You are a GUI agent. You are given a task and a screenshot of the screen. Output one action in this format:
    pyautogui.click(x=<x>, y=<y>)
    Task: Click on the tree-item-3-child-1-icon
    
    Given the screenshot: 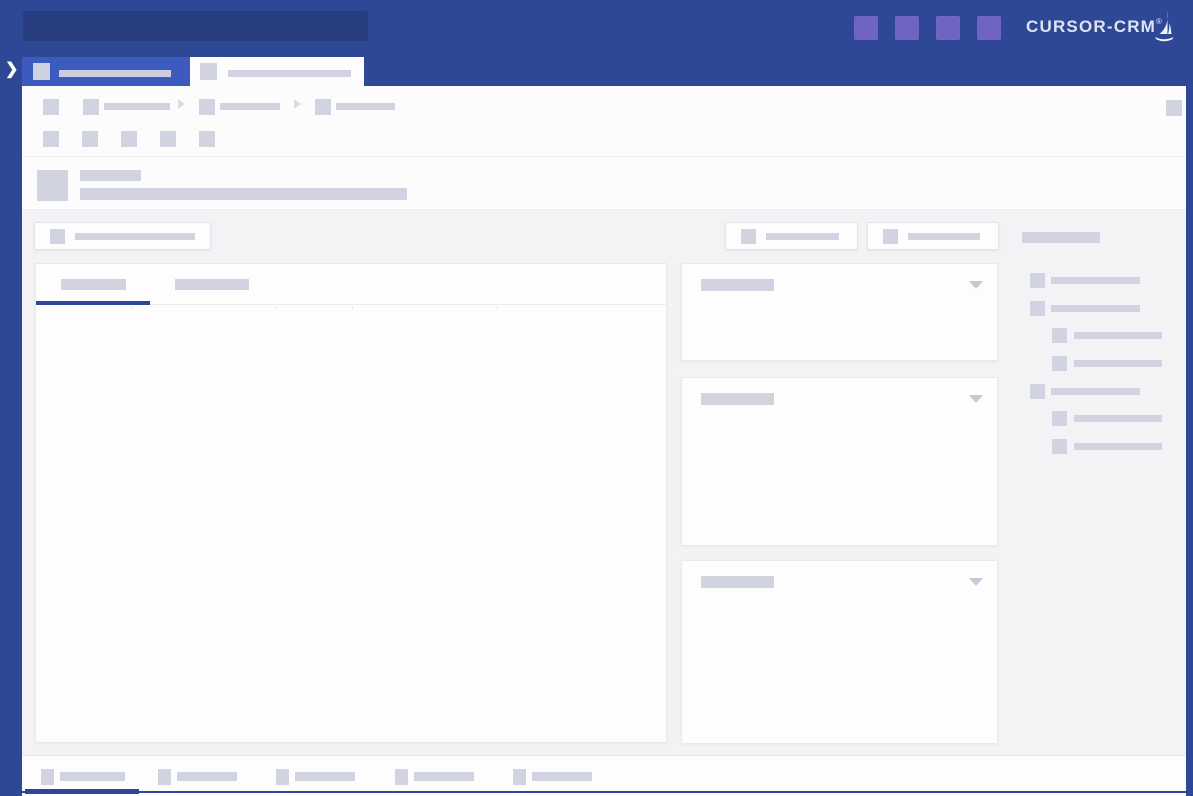 What is the action you would take?
    pyautogui.click(x=1059, y=418)
    